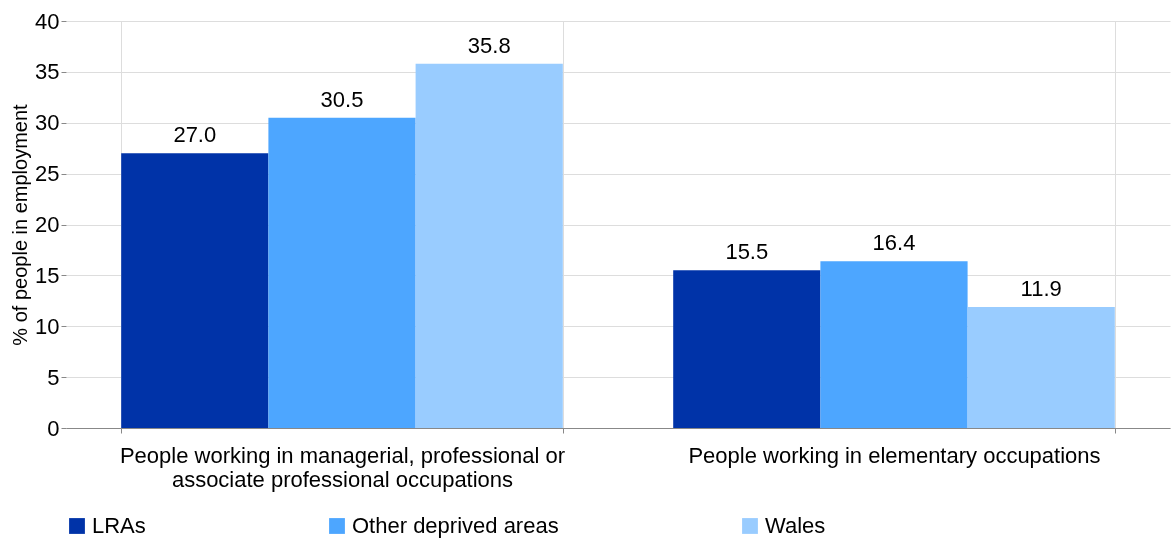  Describe the element at coordinates (47, 326) in the screenshot. I see `y-tick-label: 10` at that location.